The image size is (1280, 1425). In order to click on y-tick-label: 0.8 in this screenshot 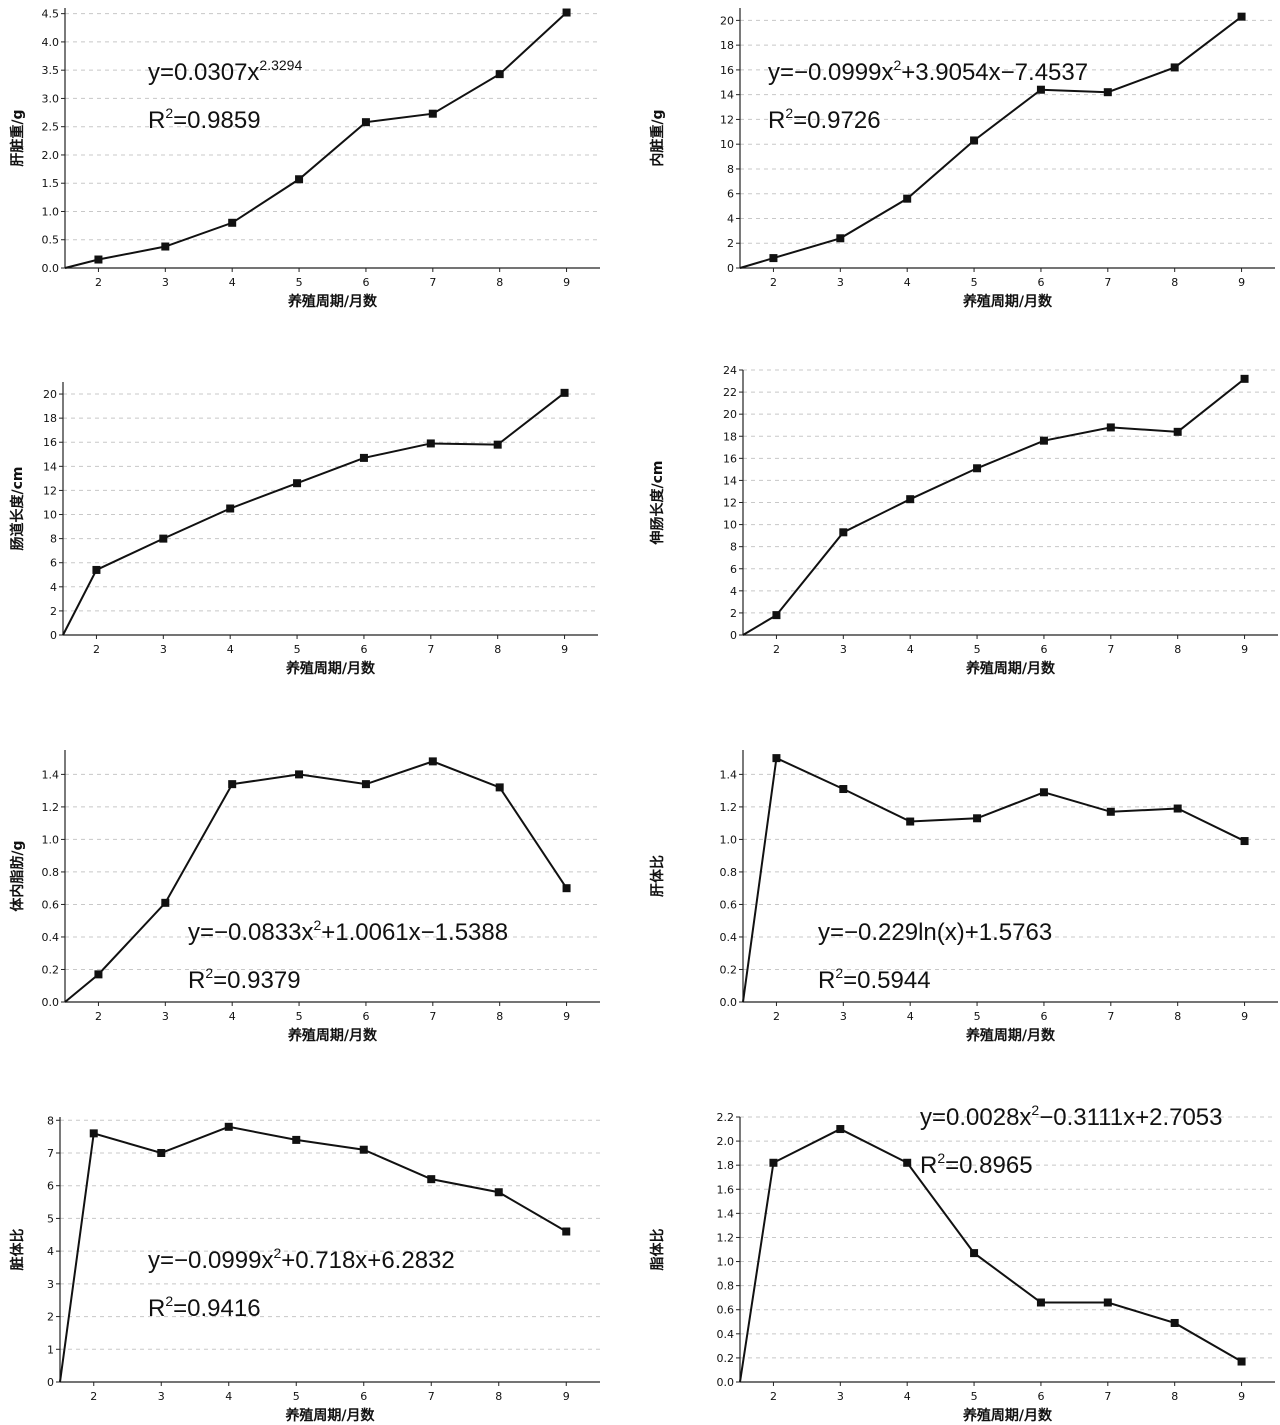, I will do `click(729, 872)`.